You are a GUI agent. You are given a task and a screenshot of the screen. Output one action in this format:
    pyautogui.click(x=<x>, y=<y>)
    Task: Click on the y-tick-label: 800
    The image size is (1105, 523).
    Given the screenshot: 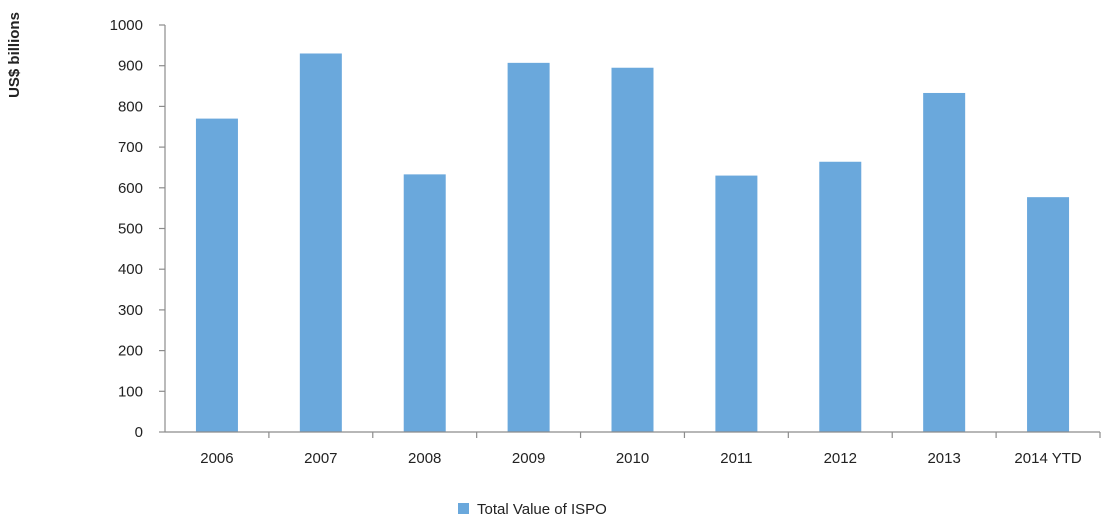 What is the action you would take?
    pyautogui.click(x=130, y=106)
    